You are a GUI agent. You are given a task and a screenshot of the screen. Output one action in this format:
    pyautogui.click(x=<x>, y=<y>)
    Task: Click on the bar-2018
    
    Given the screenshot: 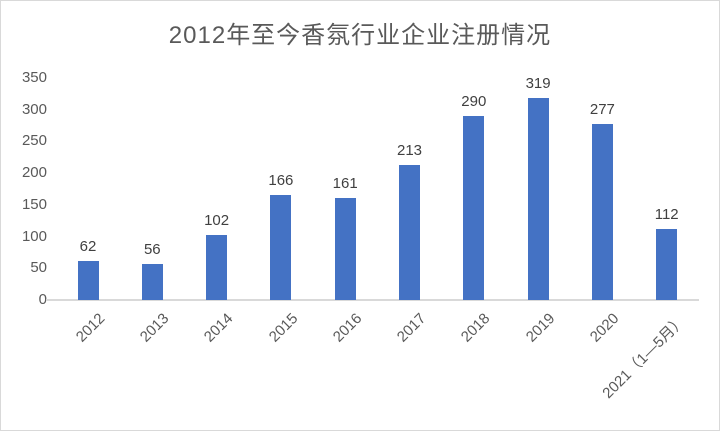 What is the action you would take?
    pyautogui.click(x=474, y=208)
    